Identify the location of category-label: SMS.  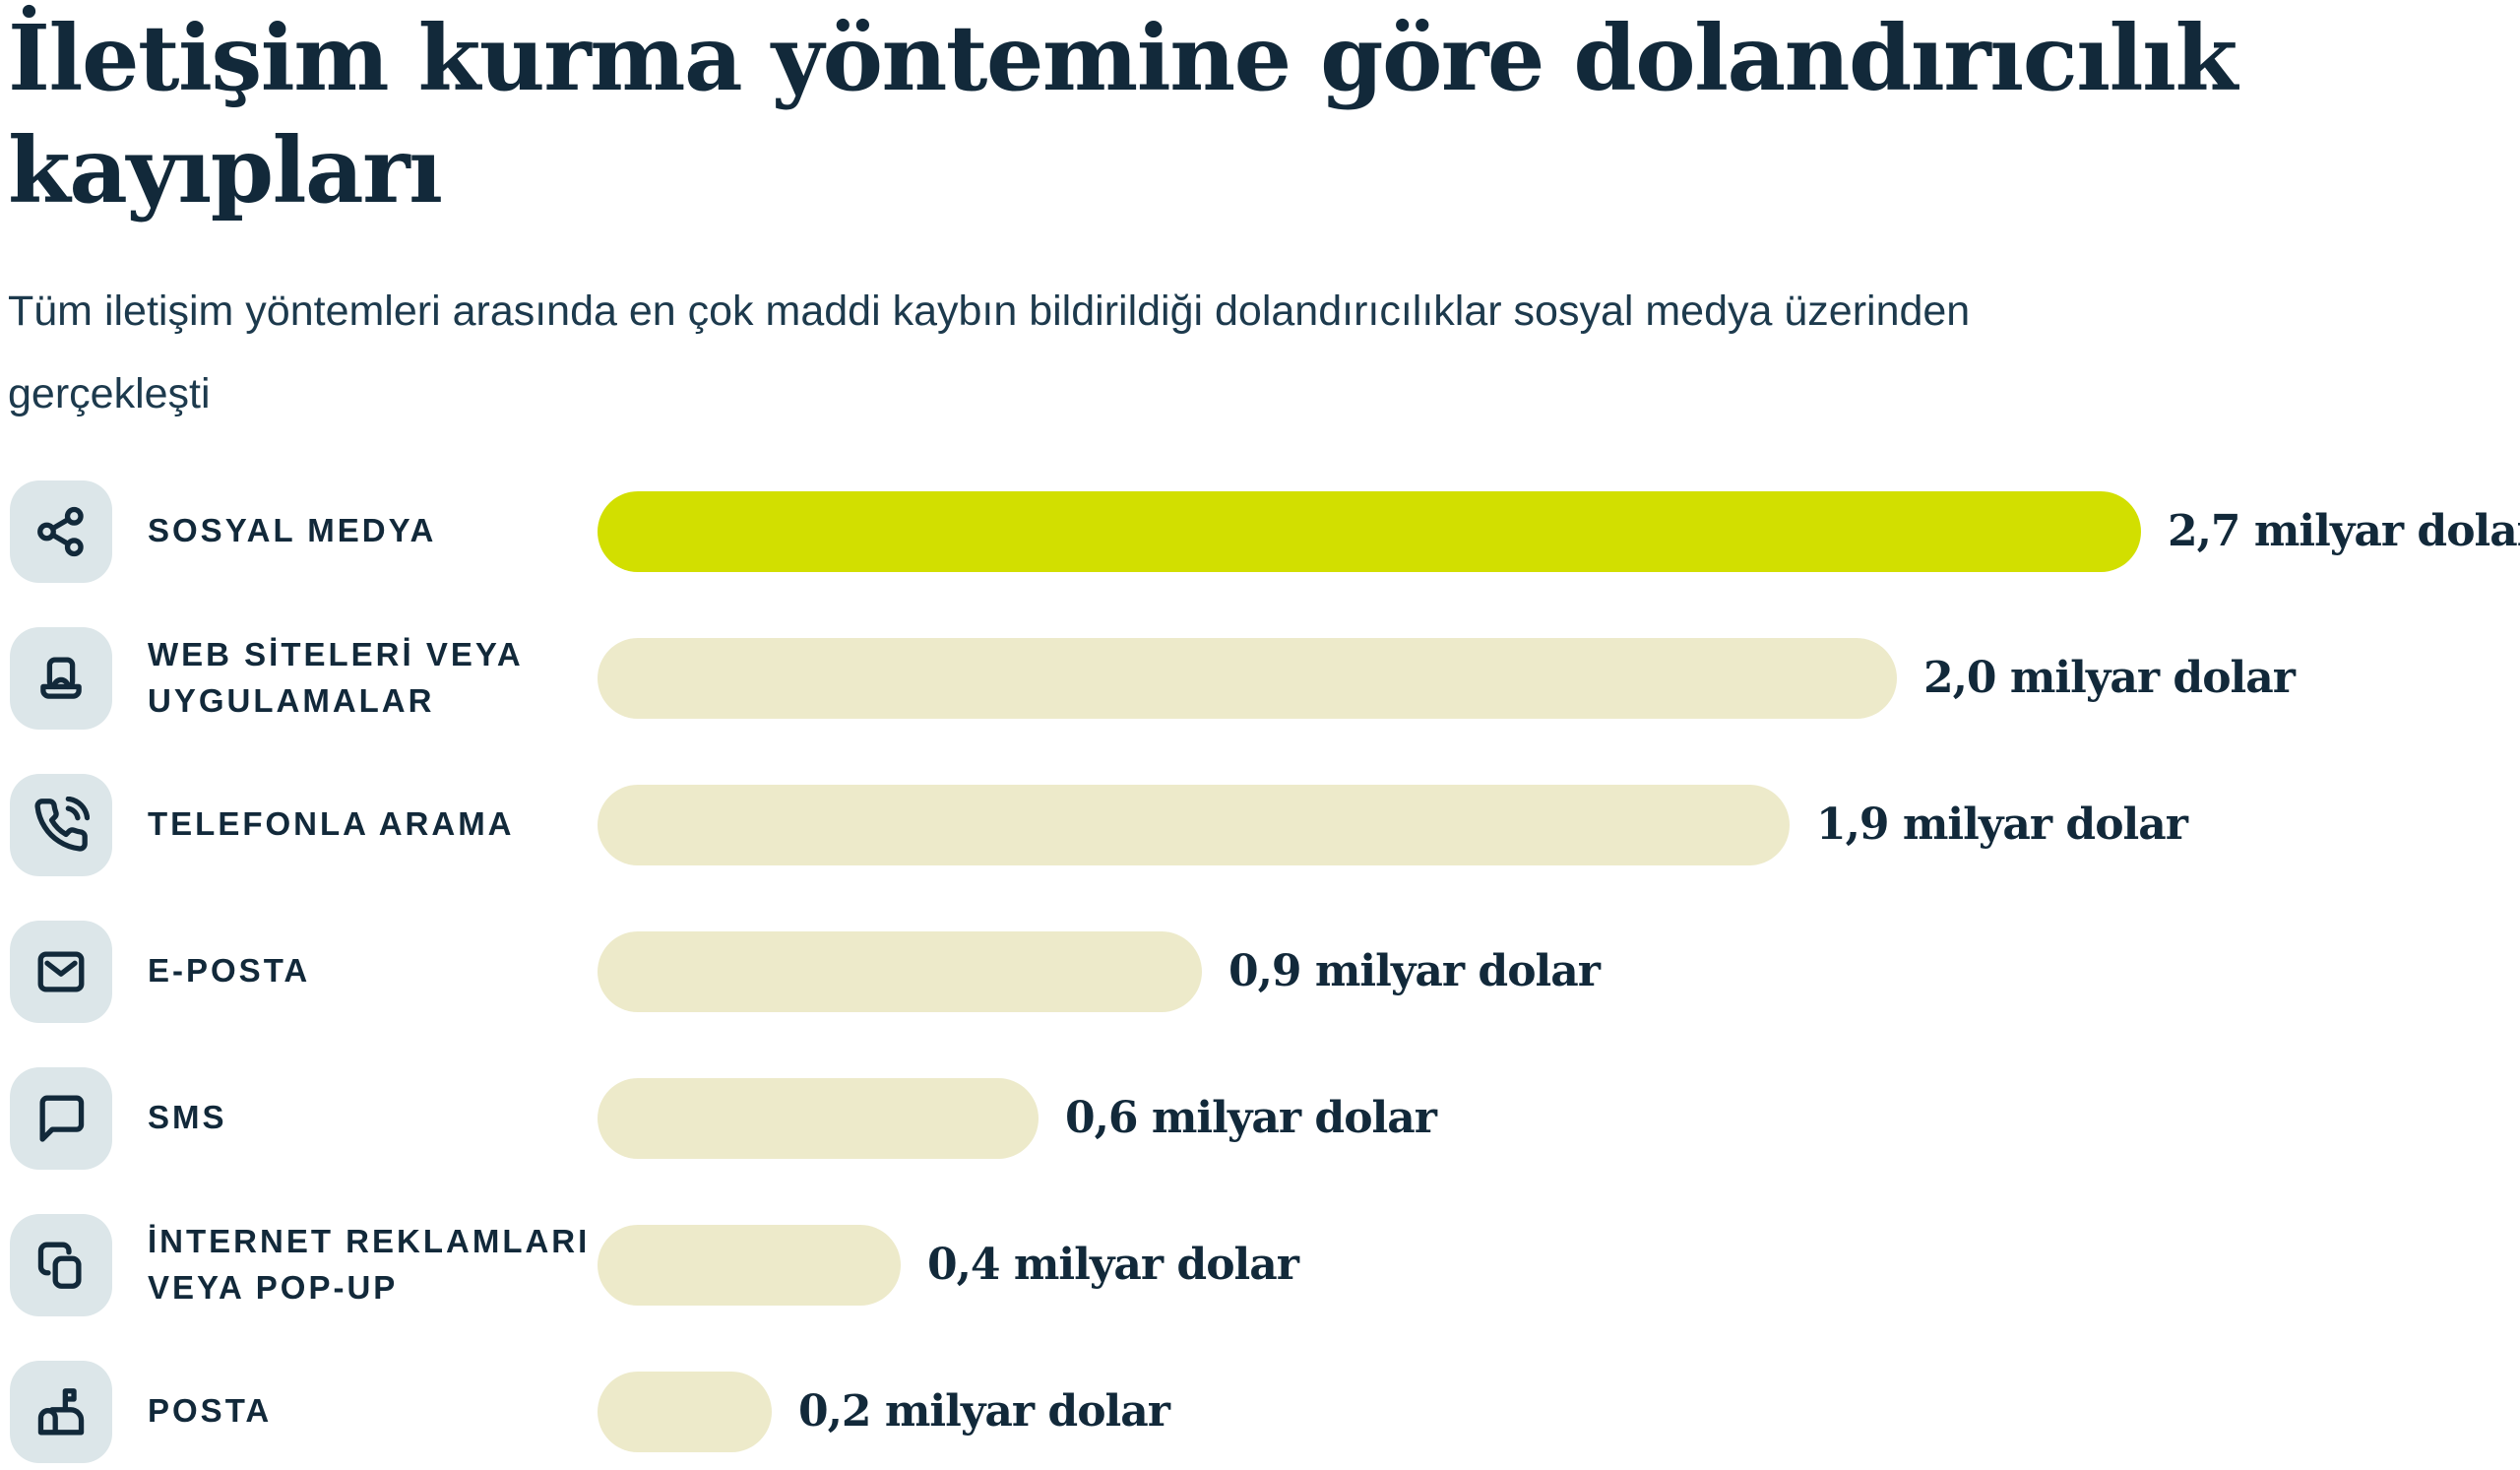
(187, 1117).